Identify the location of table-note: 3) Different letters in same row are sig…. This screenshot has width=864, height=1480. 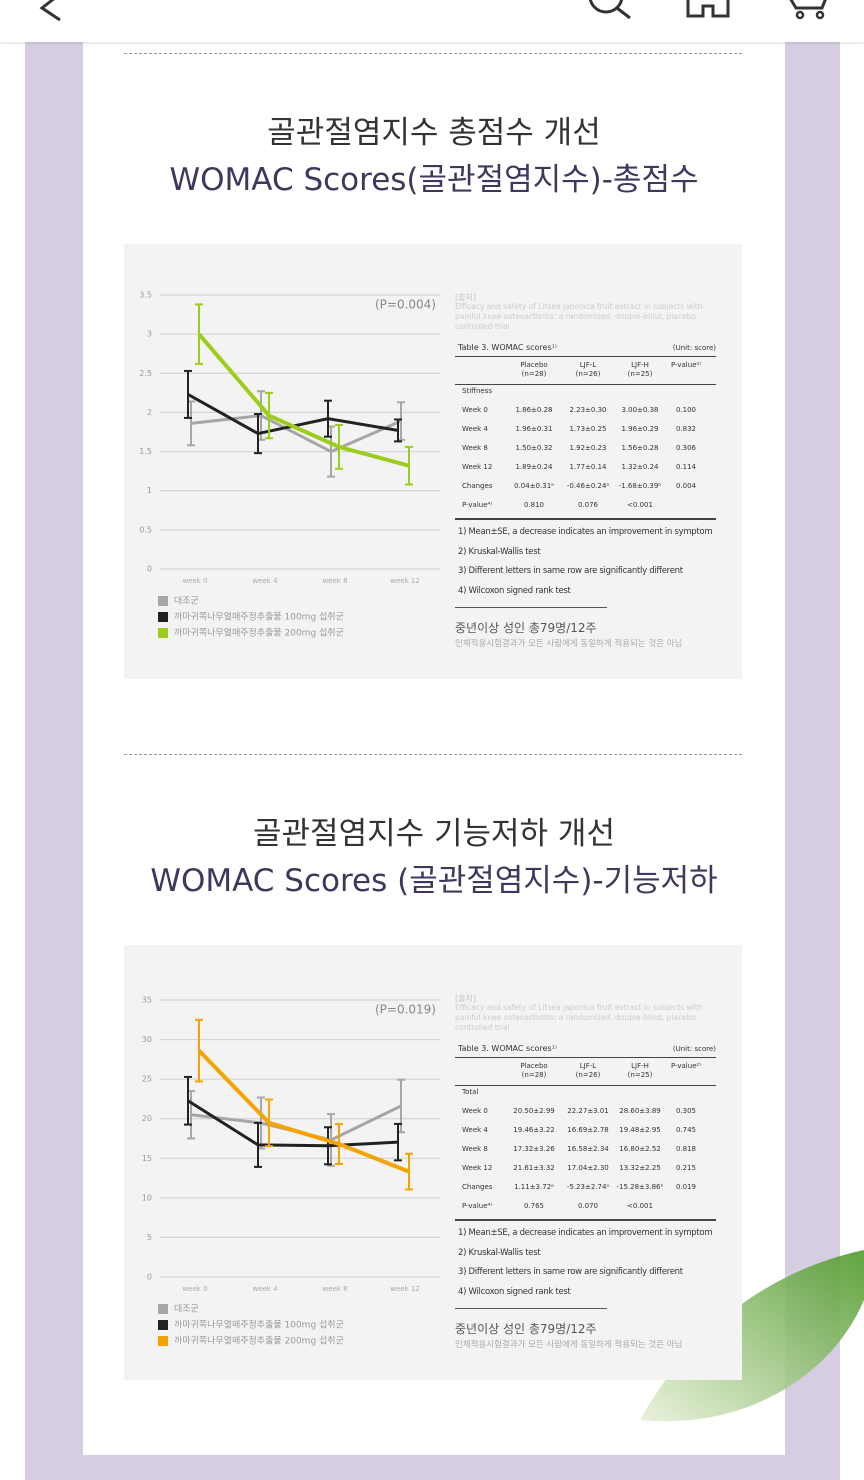
(570, 571).